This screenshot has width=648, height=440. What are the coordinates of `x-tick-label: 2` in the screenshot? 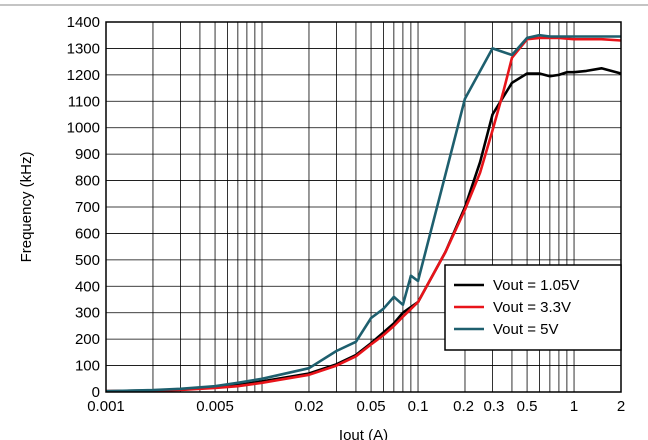 It's located at (621, 406).